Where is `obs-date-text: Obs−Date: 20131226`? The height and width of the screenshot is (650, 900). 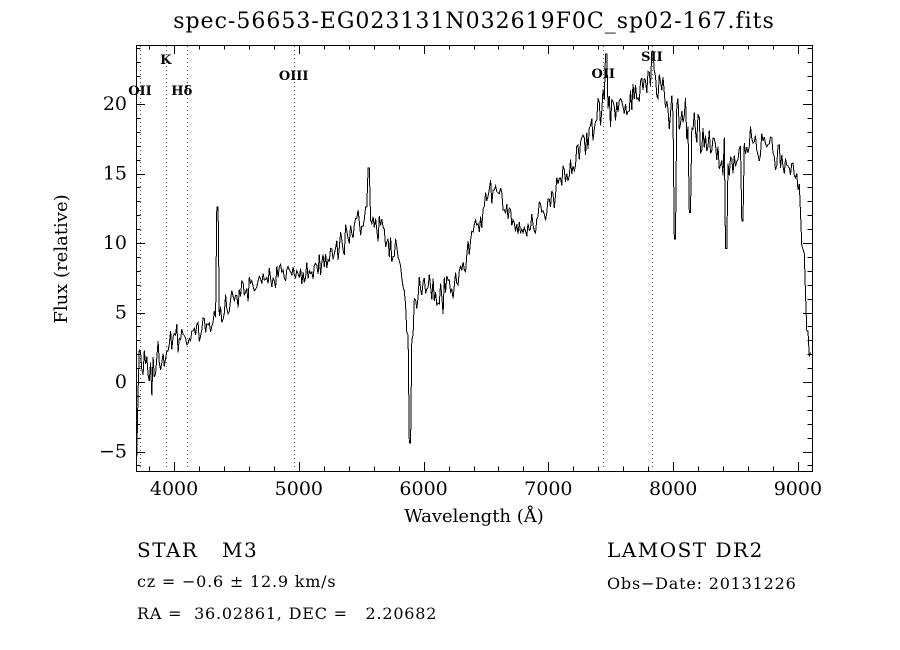
obs-date-text: Obs−Date: 20131226 is located at coordinates (702, 583).